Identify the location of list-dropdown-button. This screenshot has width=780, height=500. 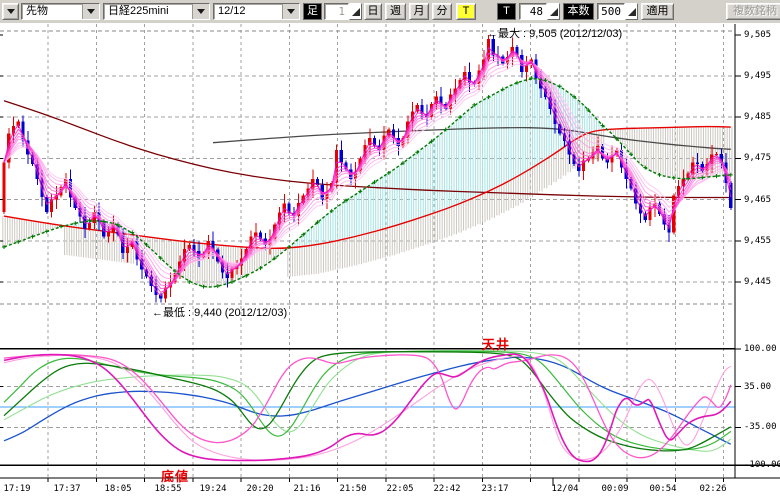
(10, 11).